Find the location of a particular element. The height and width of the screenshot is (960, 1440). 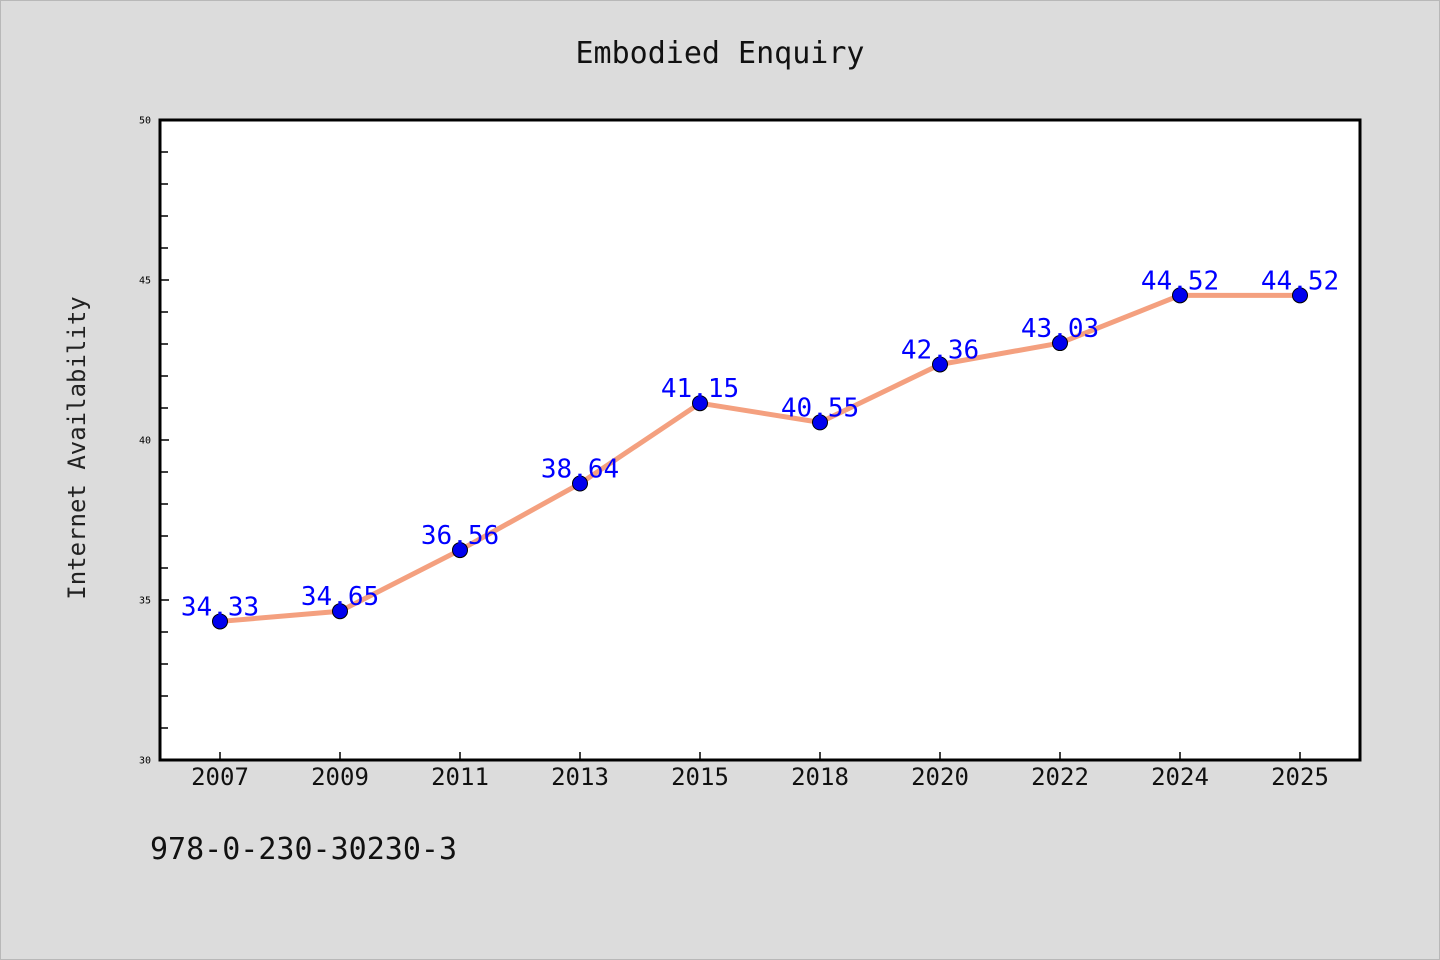

y-axis: 30 35 40 45 50 is located at coordinates (154, 441).